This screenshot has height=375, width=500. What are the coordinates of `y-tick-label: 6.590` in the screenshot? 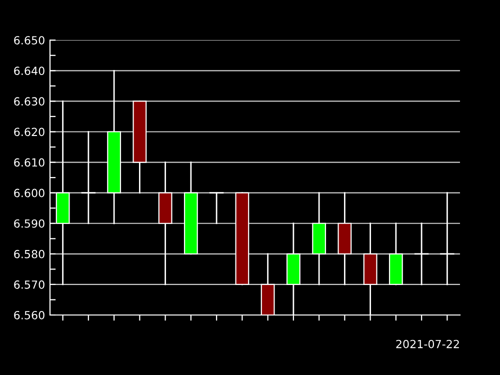 It's located at (29, 223).